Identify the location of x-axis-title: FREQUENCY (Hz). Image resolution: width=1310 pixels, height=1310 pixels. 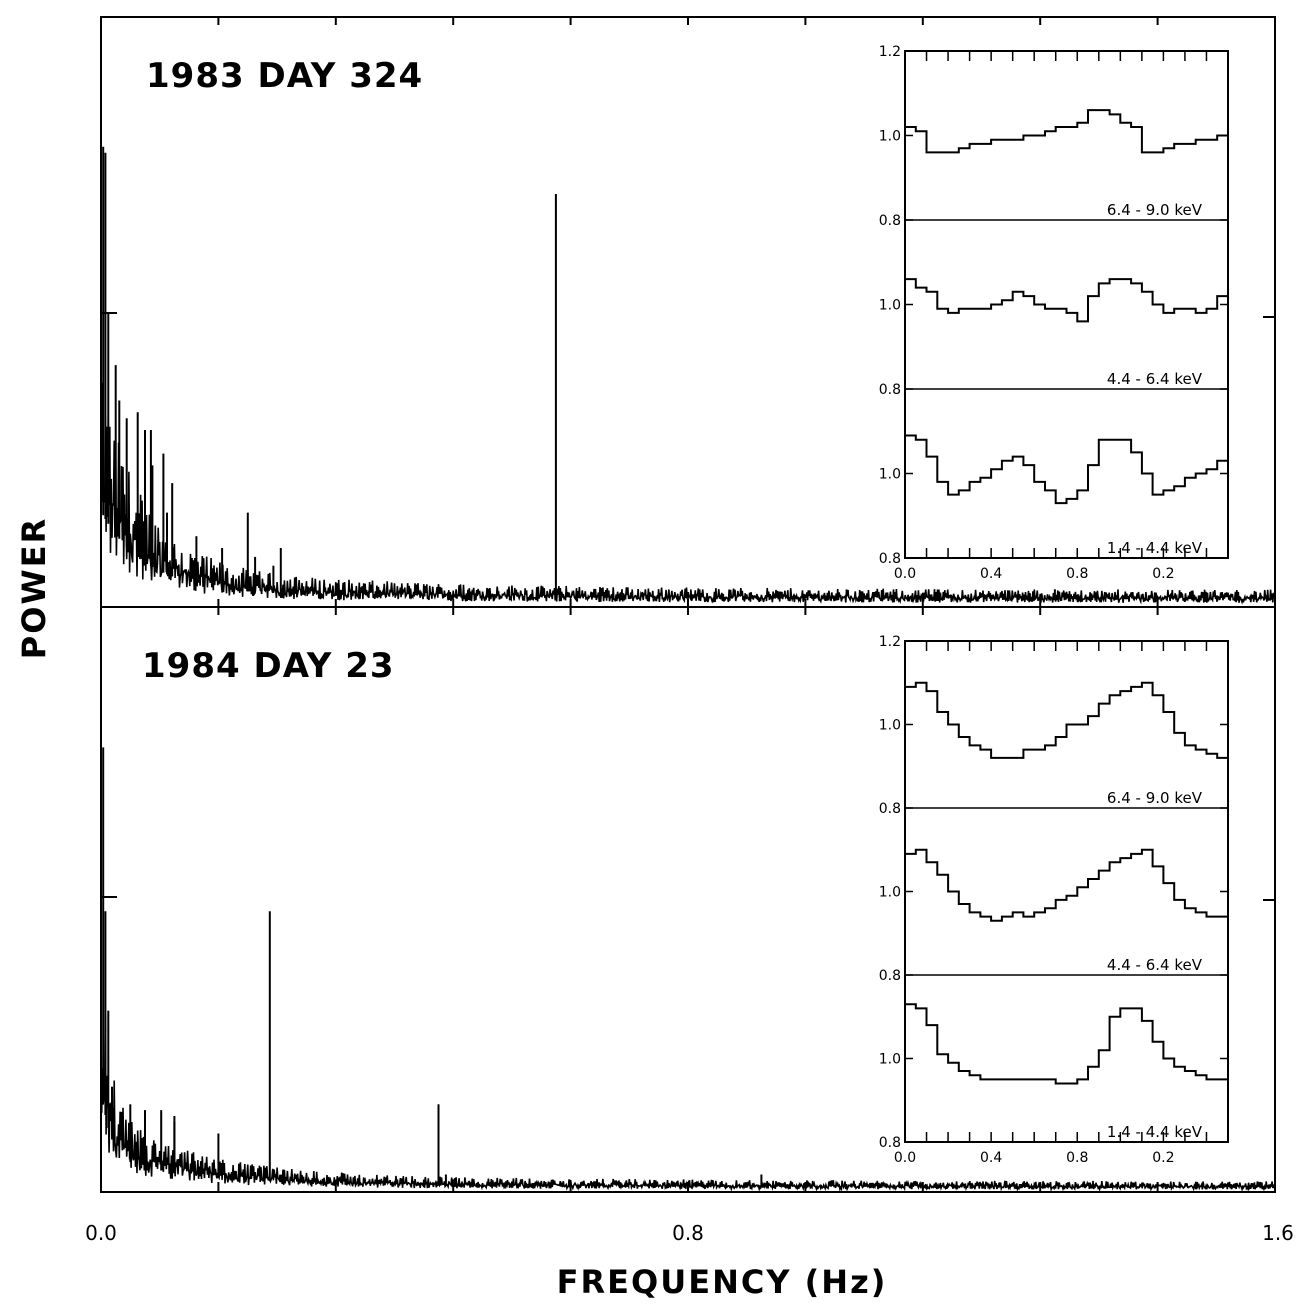
(722, 1282).